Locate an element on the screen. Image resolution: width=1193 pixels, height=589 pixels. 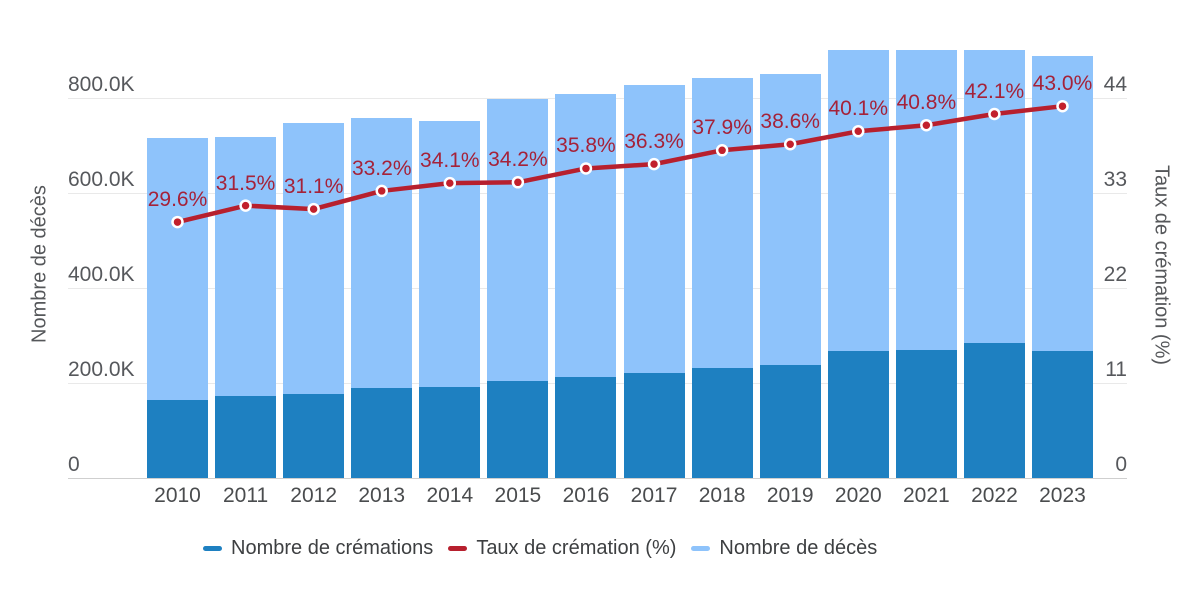
bar-cremations-2011 is located at coordinates (246, 437).